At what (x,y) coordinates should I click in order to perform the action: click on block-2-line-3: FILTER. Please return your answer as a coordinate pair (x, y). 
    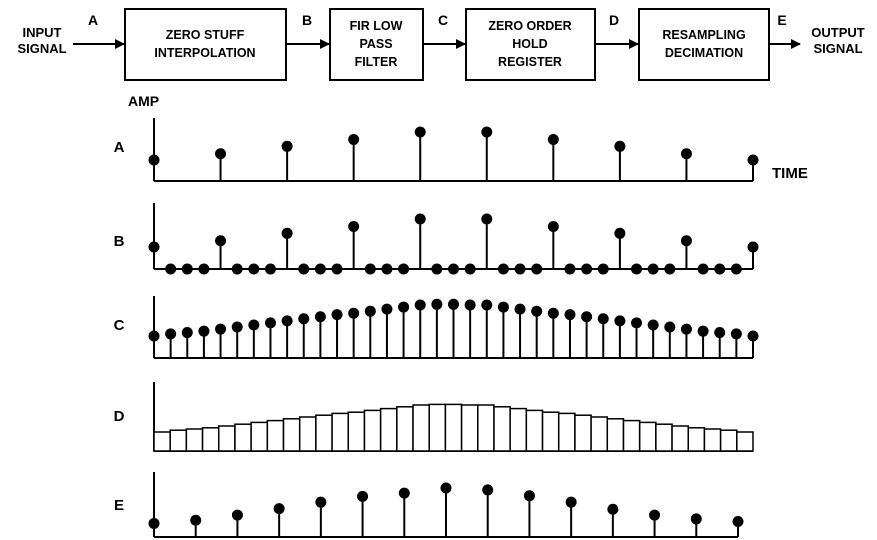
    Looking at the image, I should click on (376, 62).